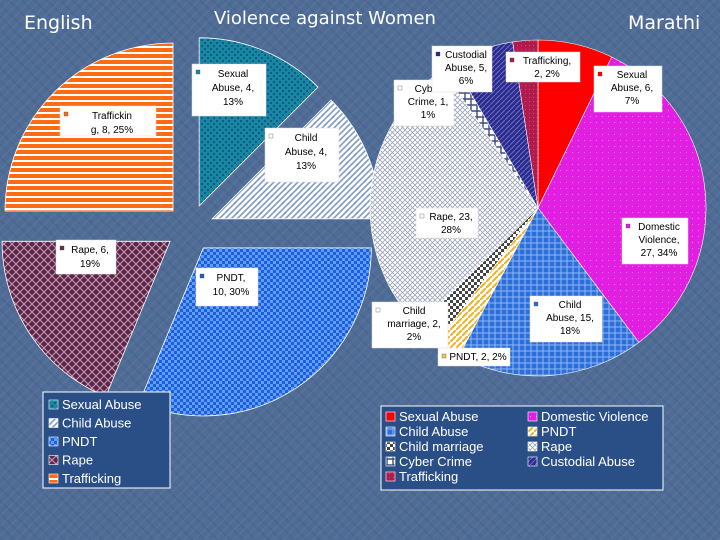 The width and height of the screenshot is (720, 540). What do you see at coordinates (451, 230) in the screenshot?
I see `marathi-data-label-rape: 28%` at bounding box center [451, 230].